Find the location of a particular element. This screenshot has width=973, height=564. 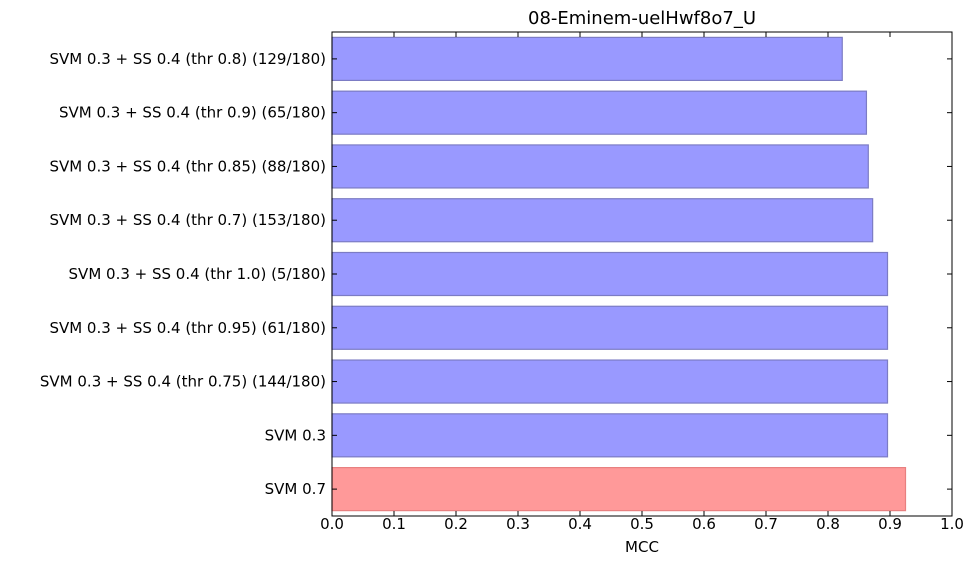

y-tick-label-6: SVM 0.3 + SS 0.4 (thr 0.75) (144/180) is located at coordinates (183, 382).